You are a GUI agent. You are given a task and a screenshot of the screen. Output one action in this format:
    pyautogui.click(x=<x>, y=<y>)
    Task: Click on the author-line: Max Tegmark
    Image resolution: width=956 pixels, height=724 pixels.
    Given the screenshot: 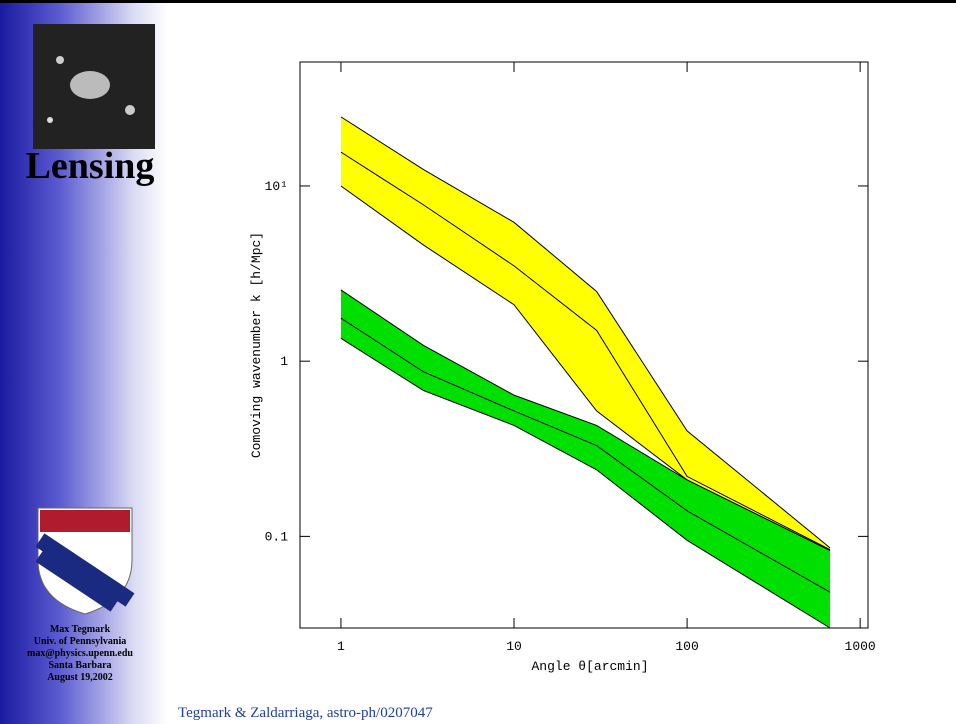 What is the action you would take?
    pyautogui.click(x=80, y=629)
    